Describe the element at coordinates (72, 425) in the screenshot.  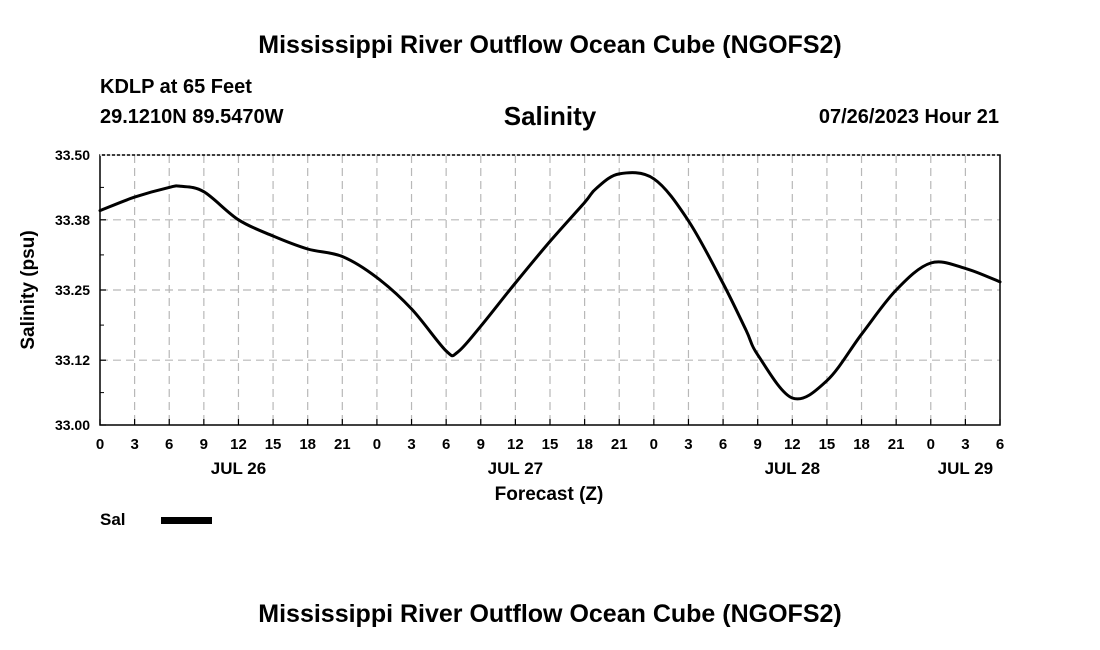
I see `y-tick-label: 33.00` at that location.